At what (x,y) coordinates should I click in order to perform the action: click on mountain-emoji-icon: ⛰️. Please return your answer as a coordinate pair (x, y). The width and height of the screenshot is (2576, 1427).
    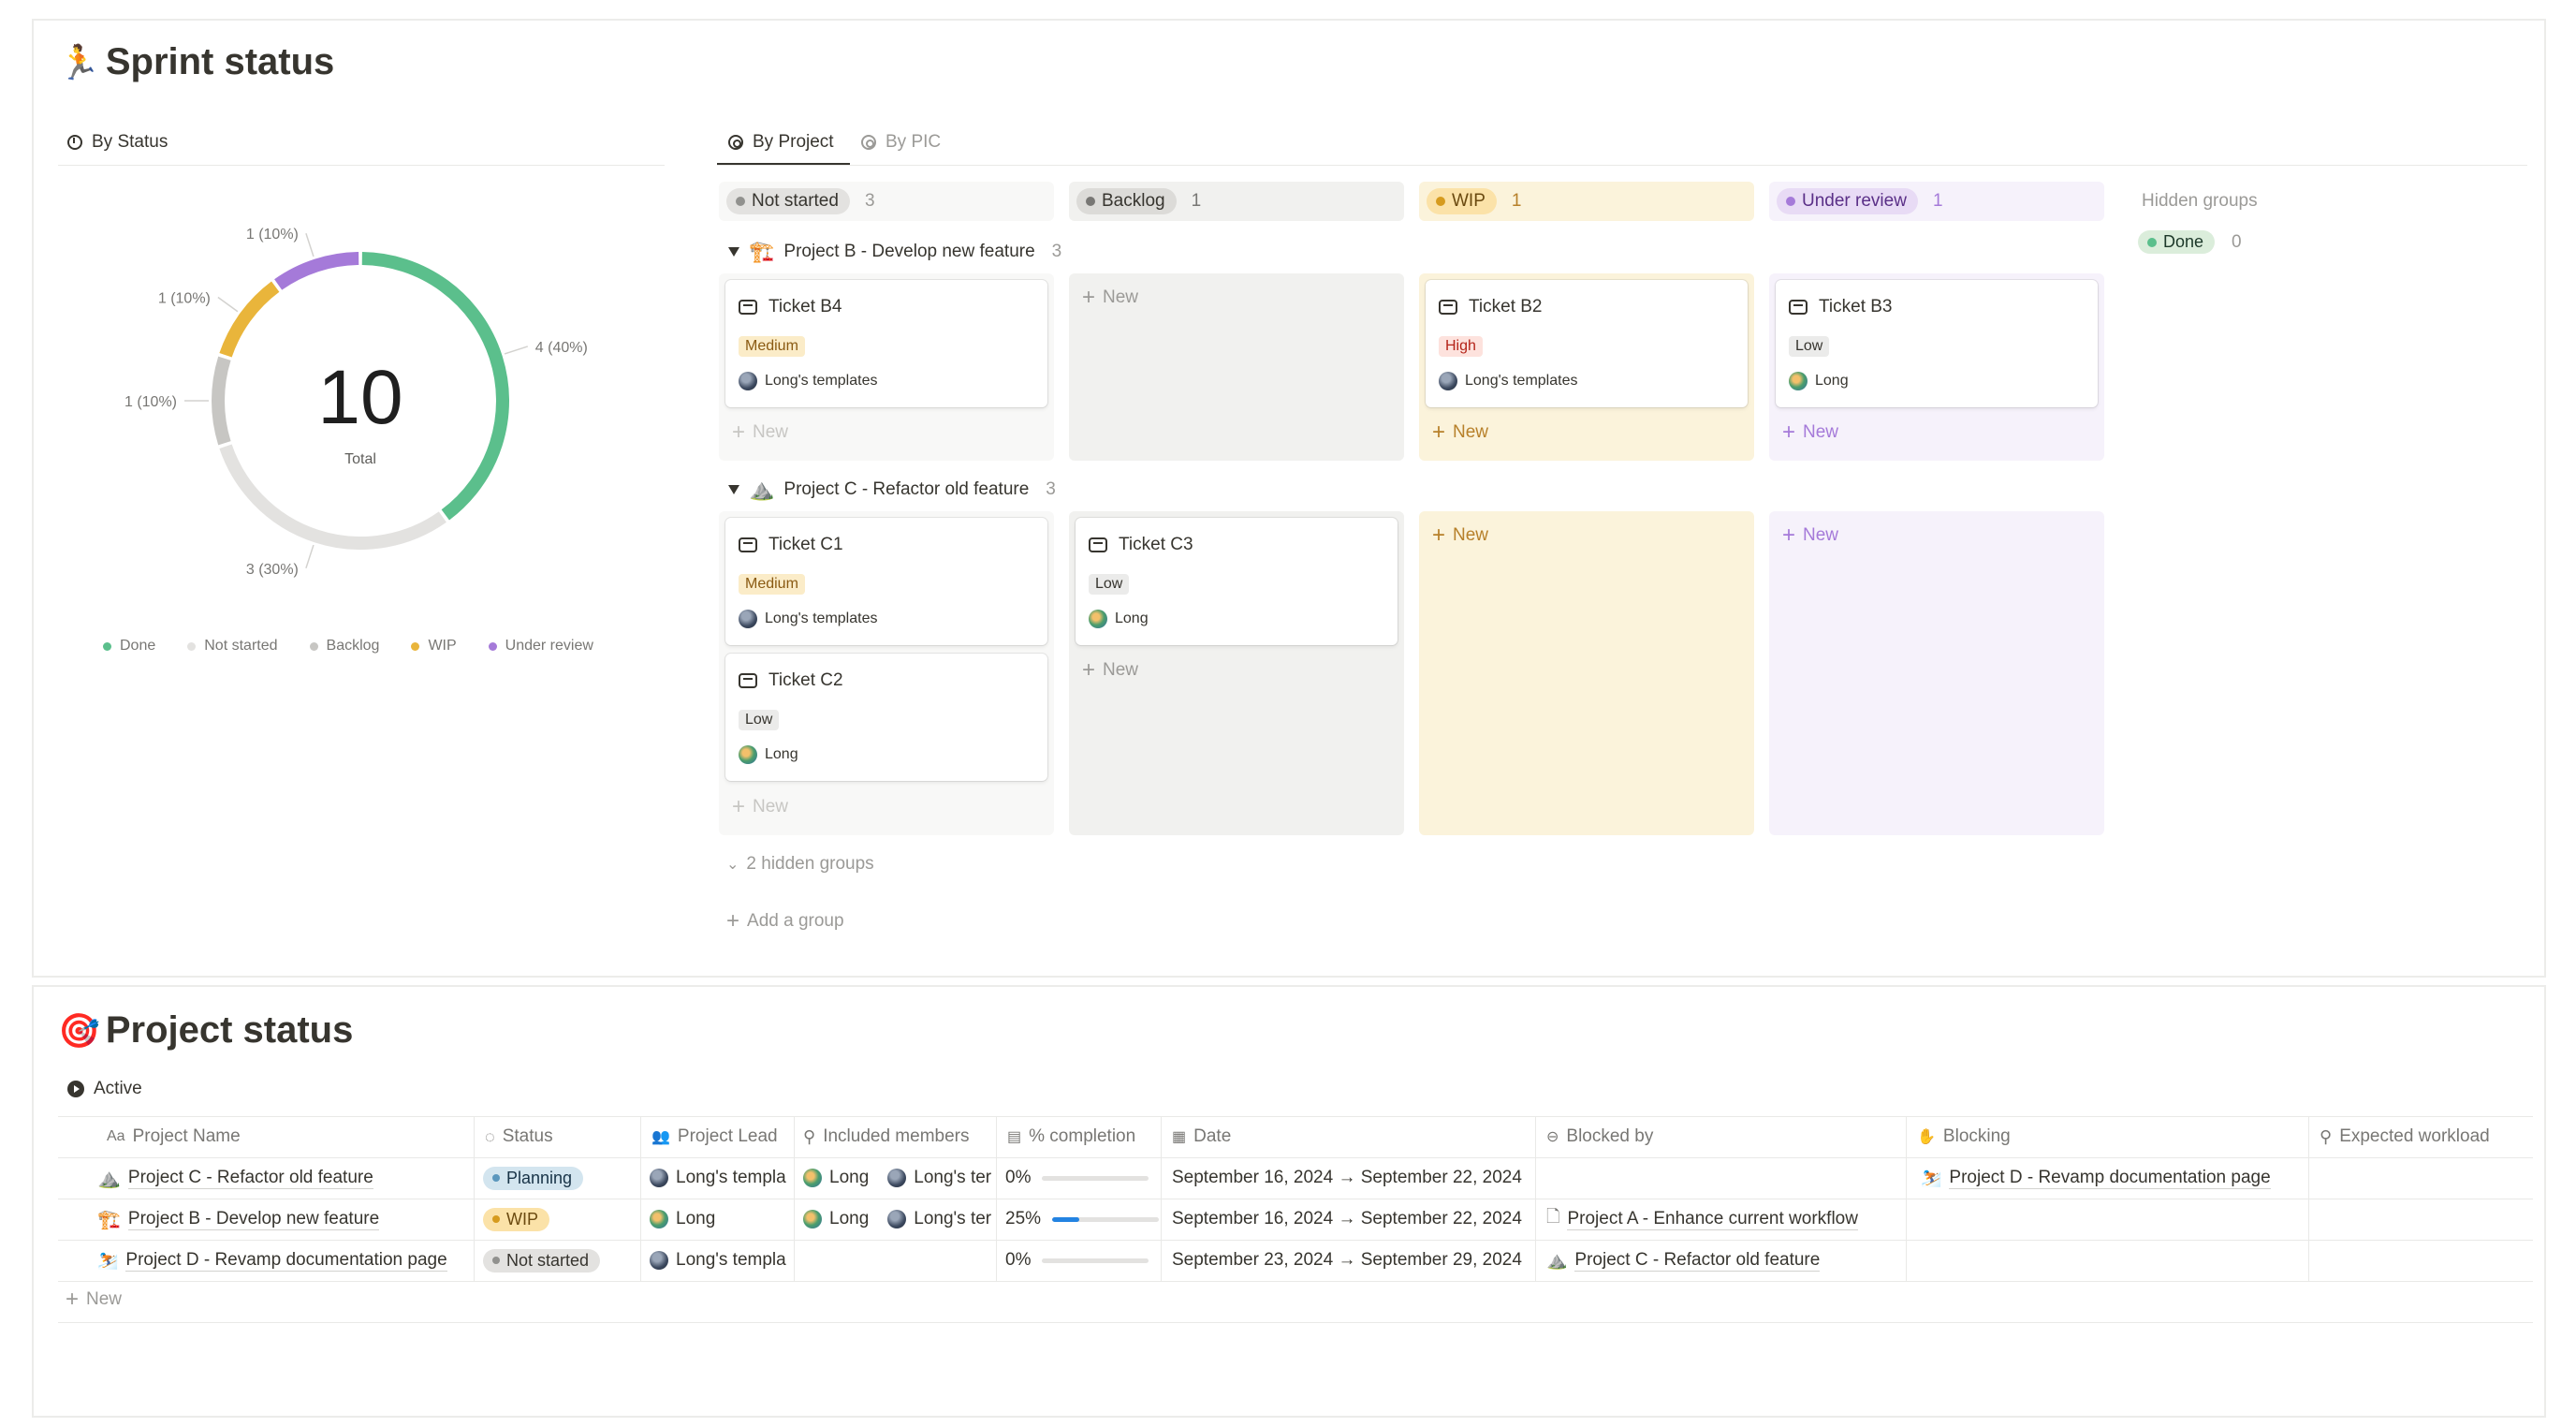
    Looking at the image, I should click on (762, 489).